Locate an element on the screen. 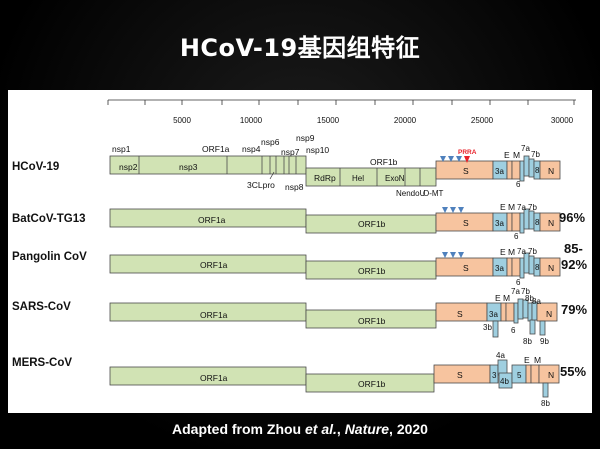  scale-tick-label: 10000 is located at coordinates (251, 120).